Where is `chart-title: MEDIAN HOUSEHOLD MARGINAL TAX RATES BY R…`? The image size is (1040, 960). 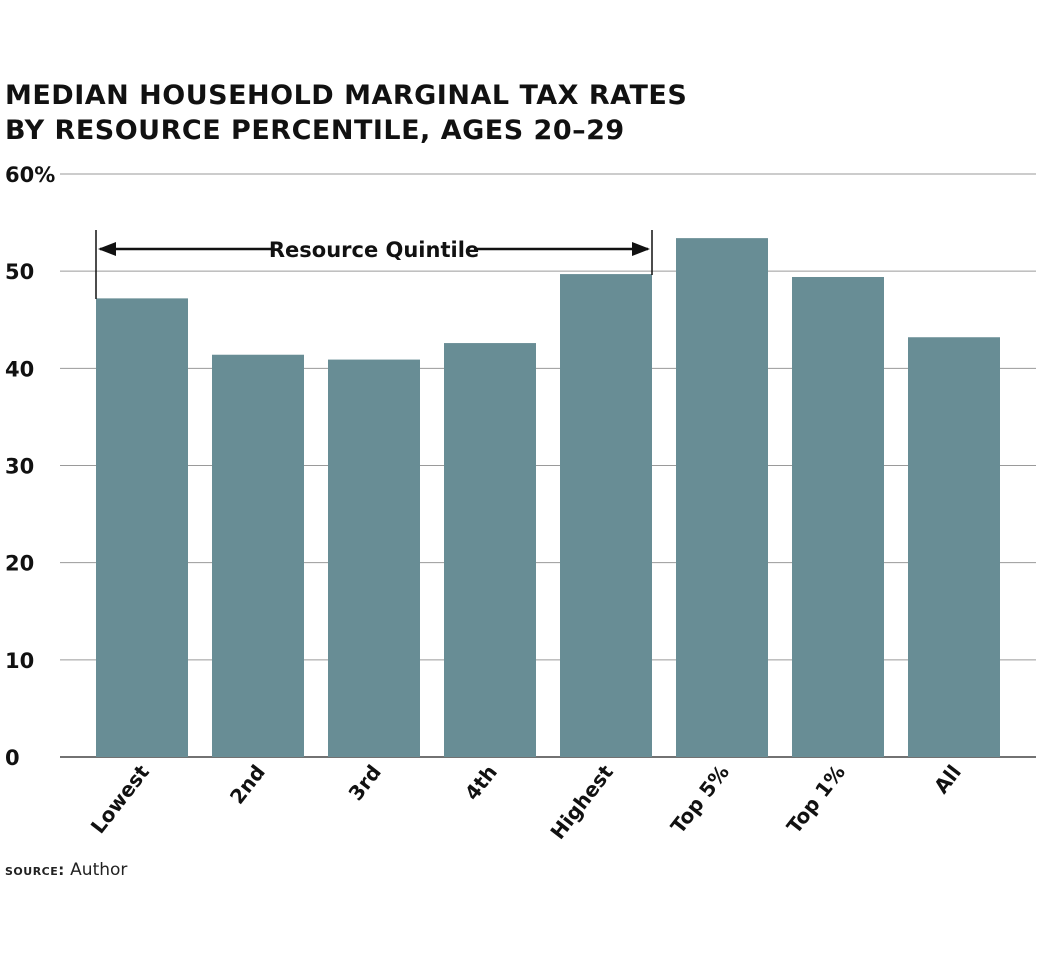 chart-title: MEDIAN HOUSEHOLD MARGINAL TAX RATES BY R… is located at coordinates (346, 113).